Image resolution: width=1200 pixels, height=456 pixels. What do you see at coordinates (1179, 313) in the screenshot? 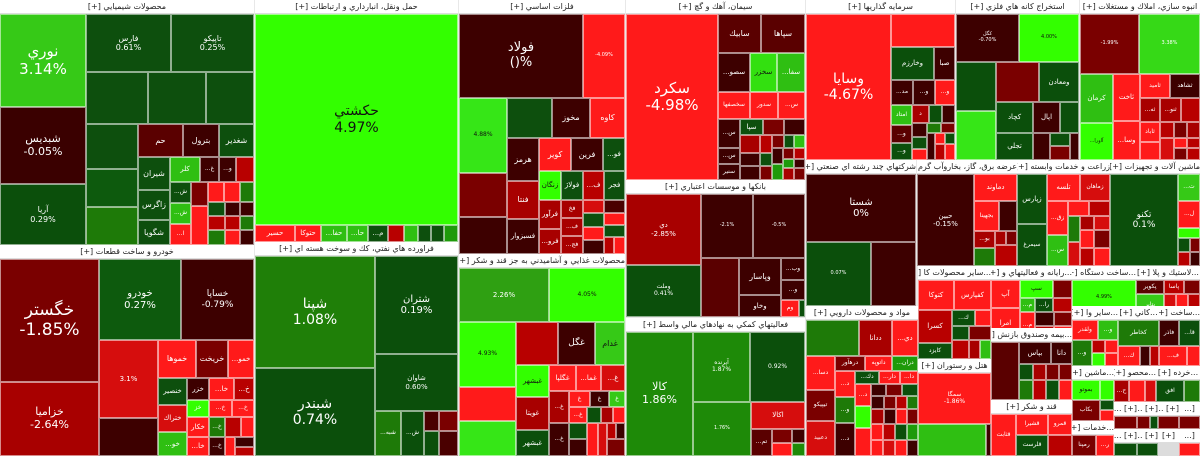
I see `sector-header: ...ساخت [+]` at bounding box center [1179, 313].